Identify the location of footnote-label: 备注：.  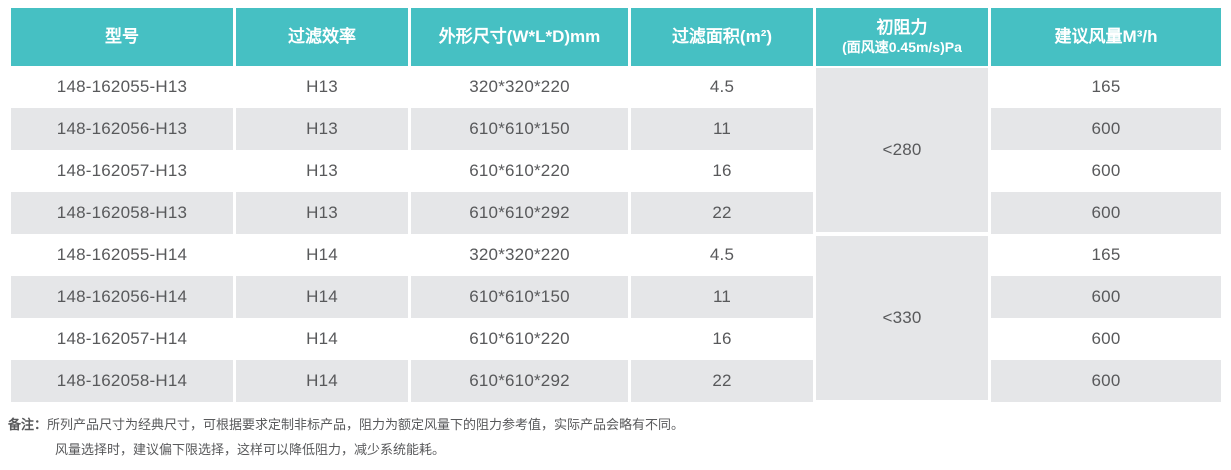
(28, 424).